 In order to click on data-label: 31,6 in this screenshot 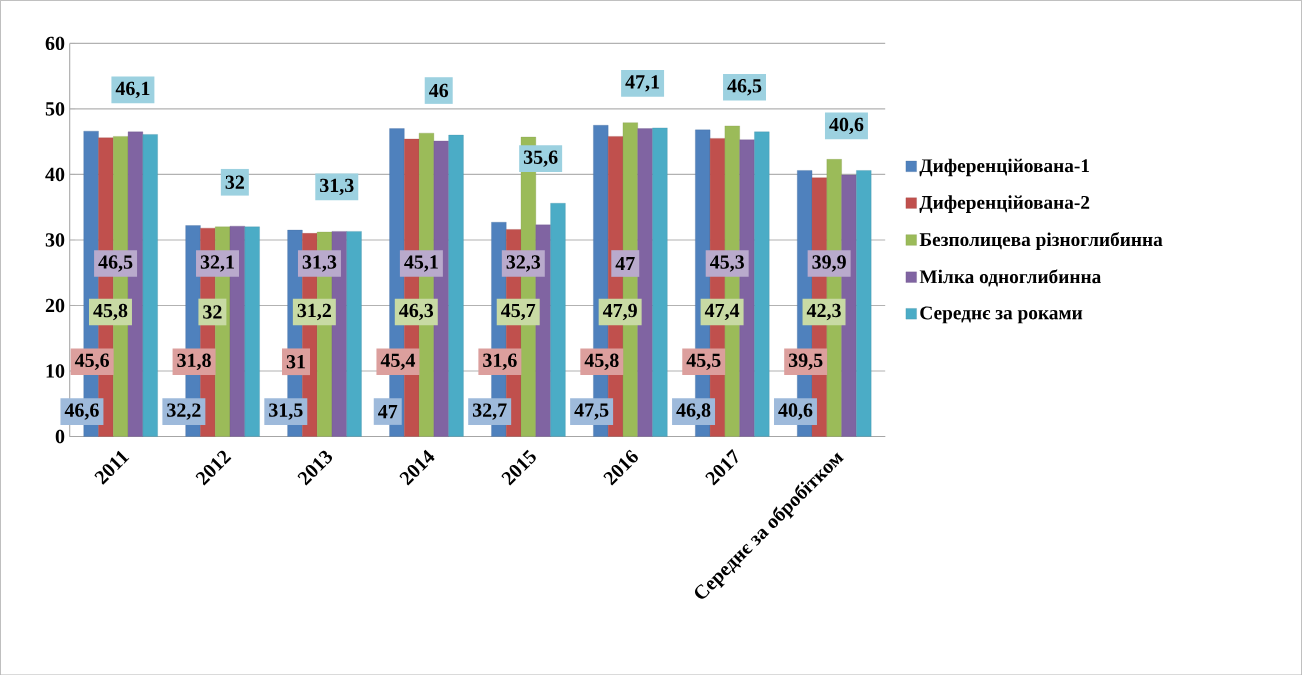, I will do `click(500, 361)`.